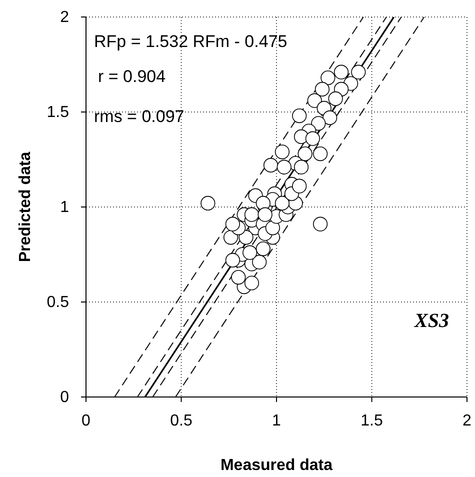  What do you see at coordinates (277, 421) in the screenshot?
I see `x-tick-label: 1` at bounding box center [277, 421].